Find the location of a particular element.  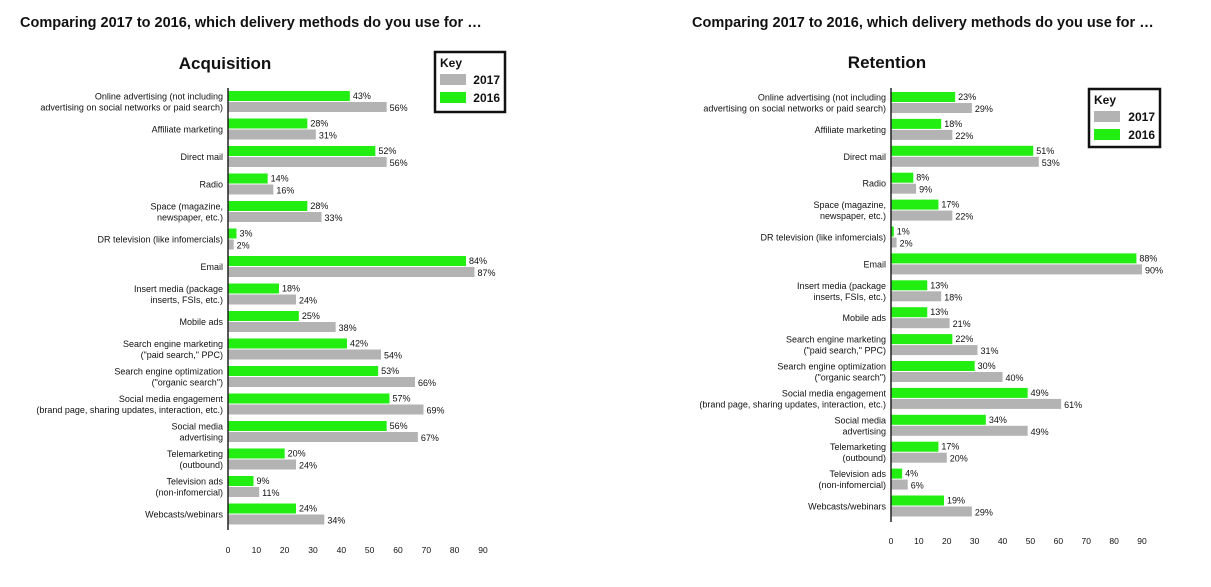

bar-group: Webcasts/webinars 19% 29% is located at coordinates (900, 506).